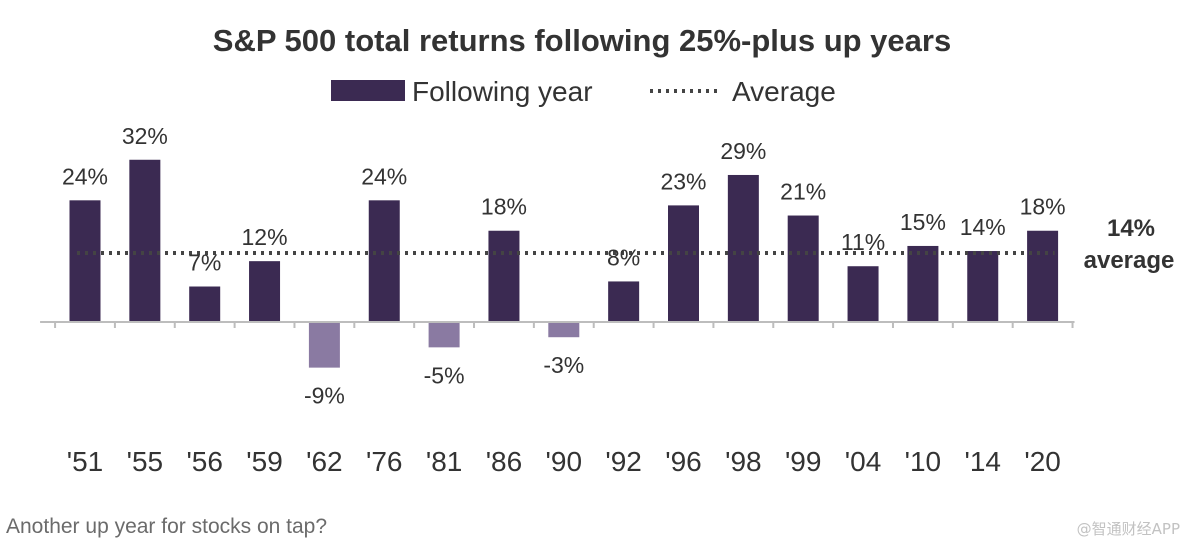 This screenshot has width=1190, height=548. I want to click on data-label: 14%, so click(983, 227).